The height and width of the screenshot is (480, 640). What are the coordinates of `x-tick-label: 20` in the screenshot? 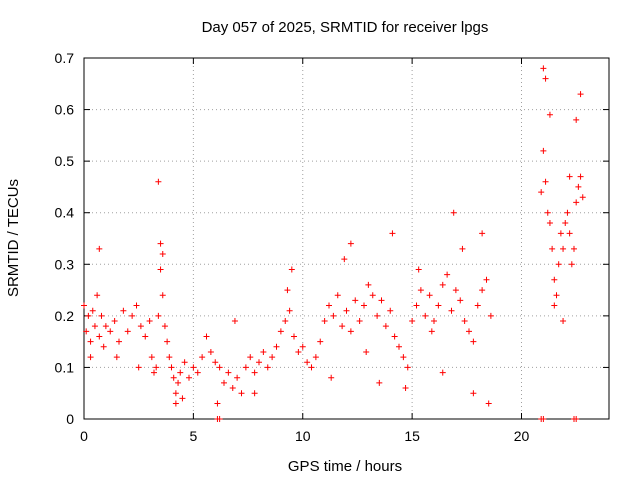 It's located at (522, 436).